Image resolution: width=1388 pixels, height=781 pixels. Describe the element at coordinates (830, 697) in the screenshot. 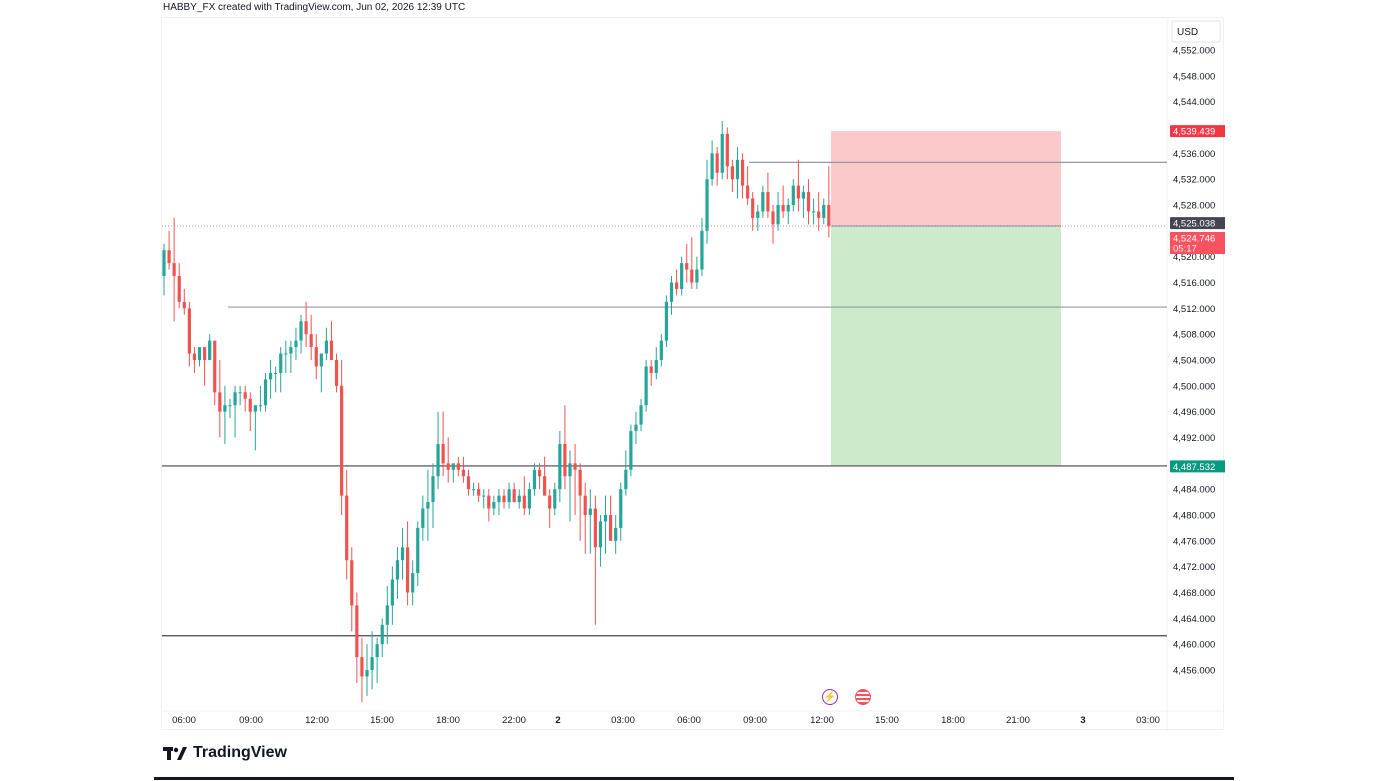

I see `lightning-icon: ⚡` at that location.